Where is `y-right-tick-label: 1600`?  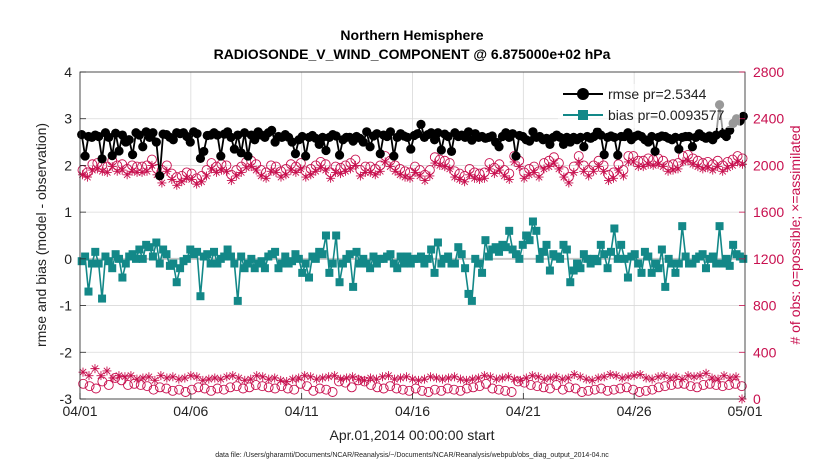
y-right-tick-label: 1600 is located at coordinates (768, 212).